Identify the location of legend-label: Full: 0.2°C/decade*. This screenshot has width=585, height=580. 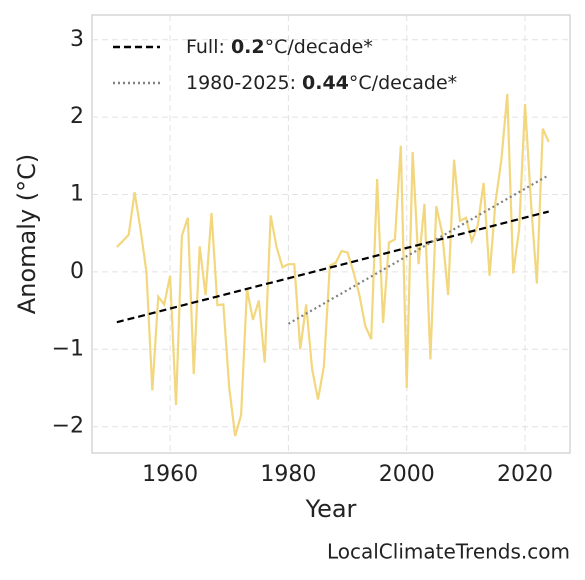
(279, 47).